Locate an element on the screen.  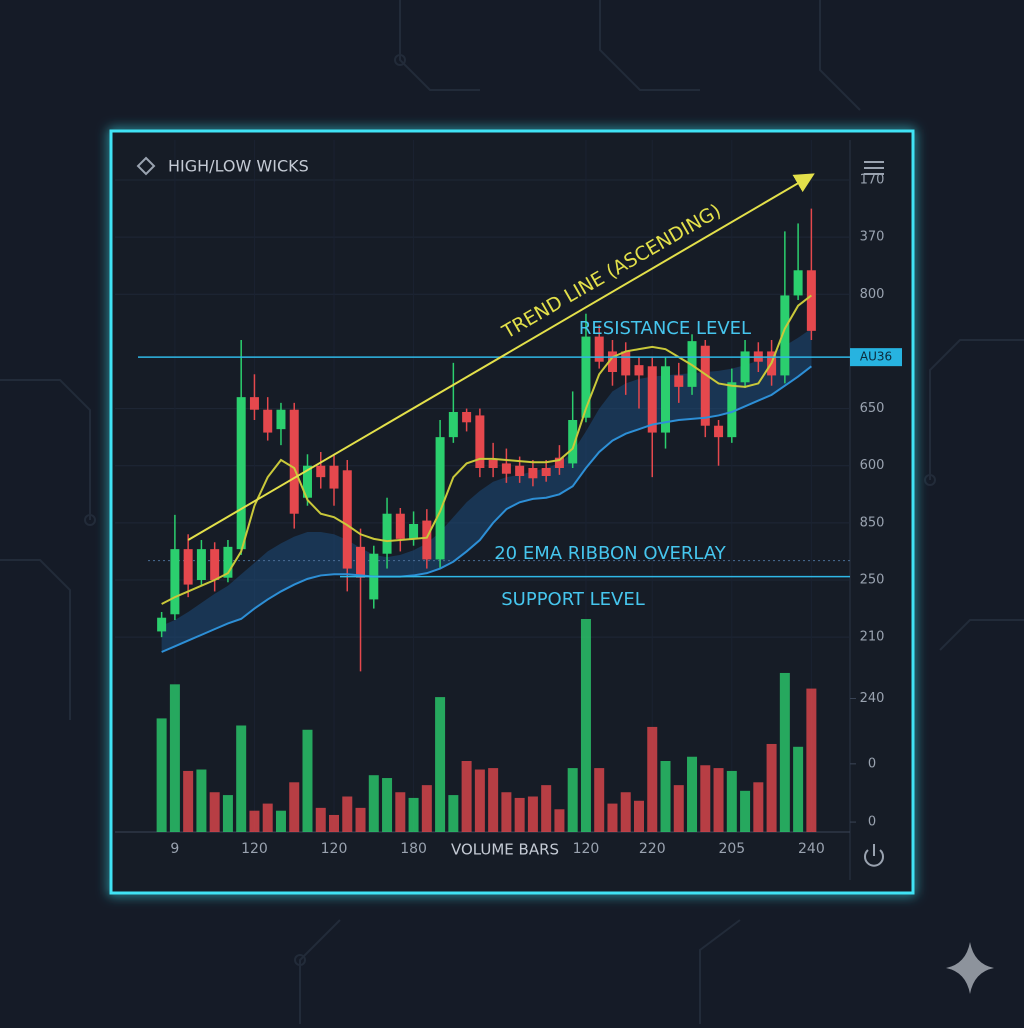
title-icon is located at coordinates (146, 166).